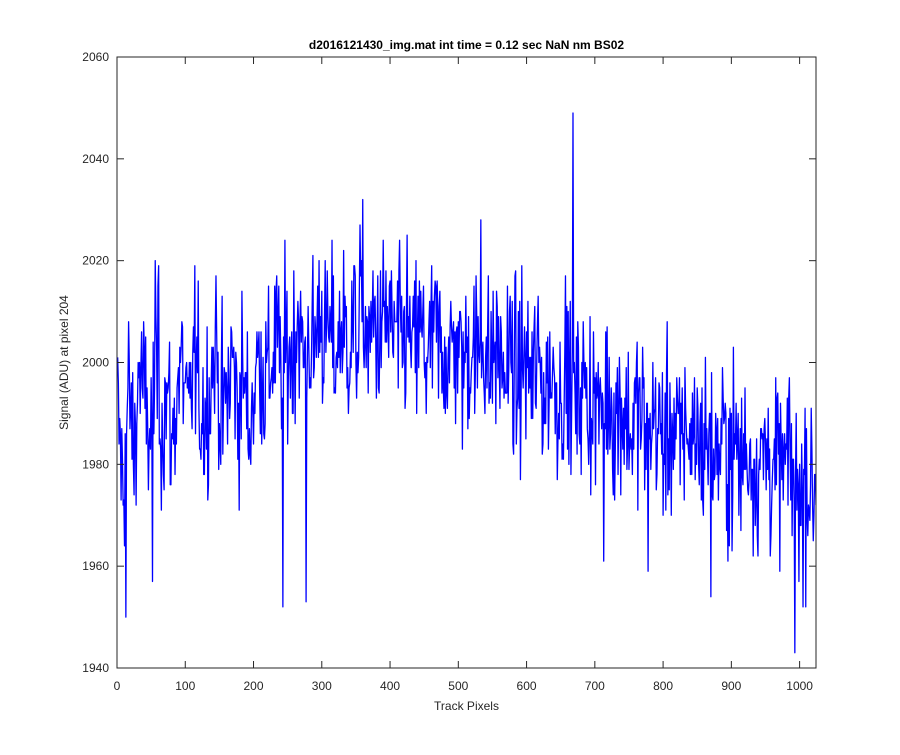  Describe the element at coordinates (95, 668) in the screenshot. I see `y-tick-label: 1940` at that location.